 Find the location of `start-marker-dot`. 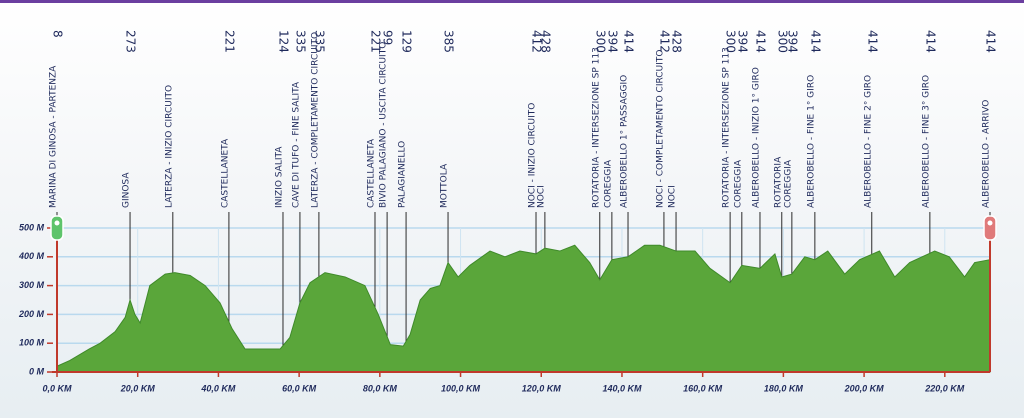

start-marker-dot is located at coordinates (57, 223).